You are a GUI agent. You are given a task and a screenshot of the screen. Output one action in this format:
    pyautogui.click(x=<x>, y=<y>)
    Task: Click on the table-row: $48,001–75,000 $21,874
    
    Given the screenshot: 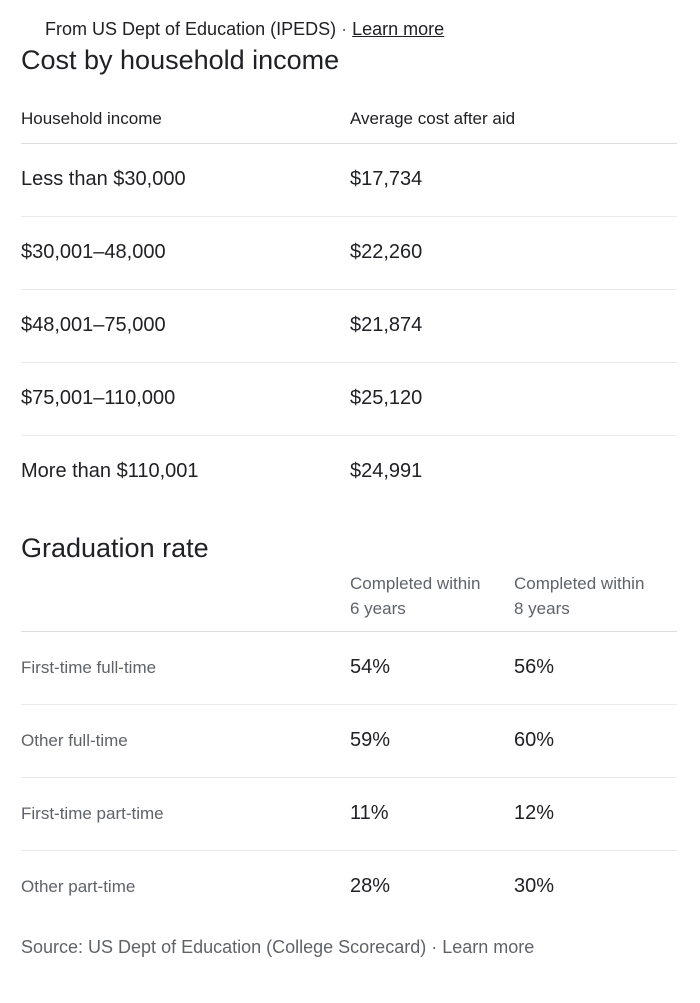 What is the action you would take?
    pyautogui.click(x=349, y=326)
    